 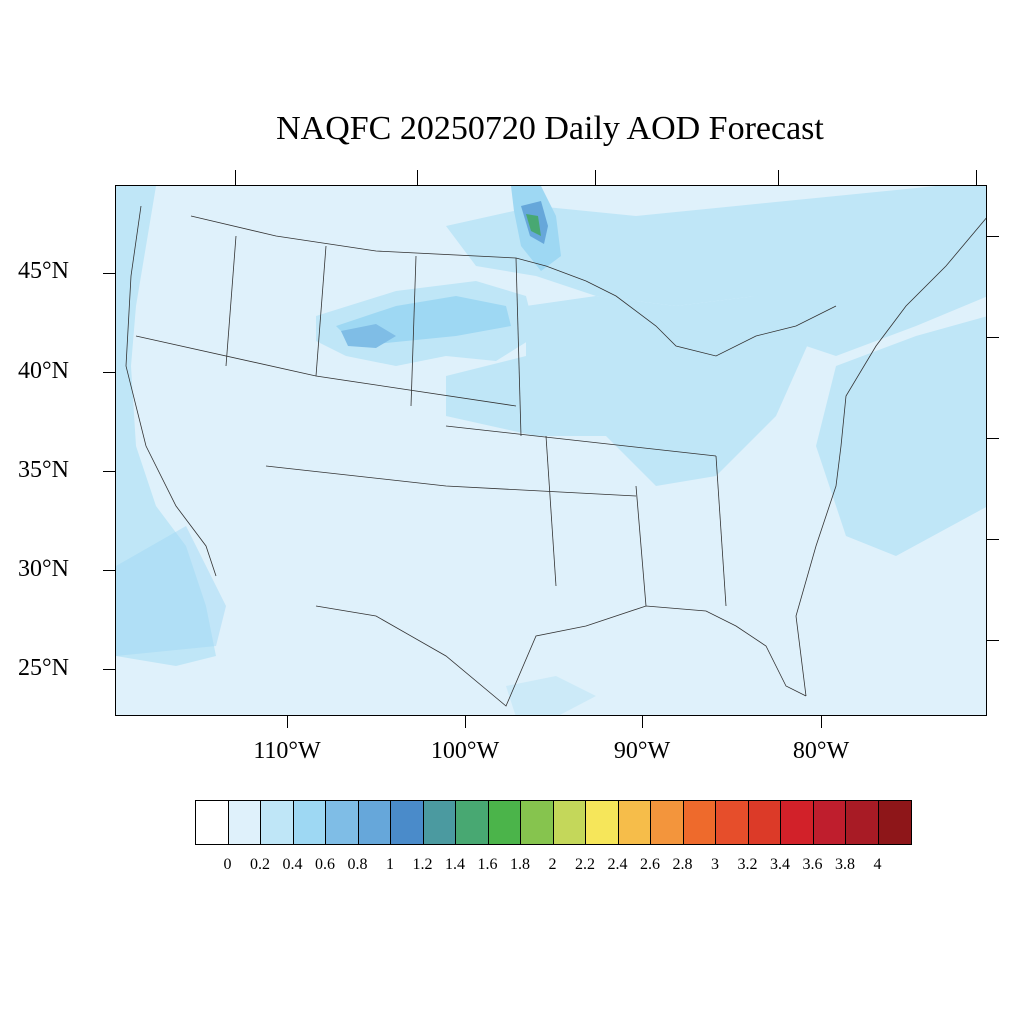 What do you see at coordinates (287, 751) in the screenshot?
I see `lon-label-110w: 110°W` at bounding box center [287, 751].